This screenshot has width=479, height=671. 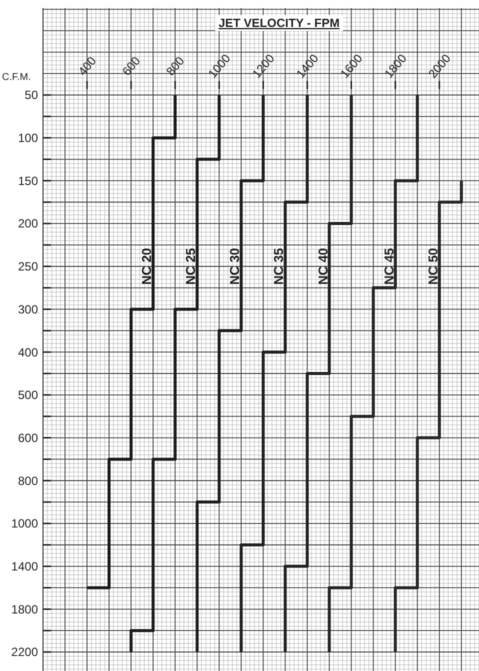 I want to click on y-tick-label: 300, so click(x=28, y=309).